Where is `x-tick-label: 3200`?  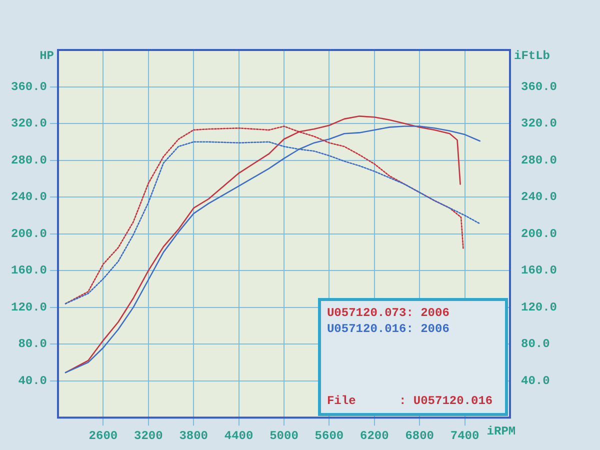
x-tick-label: 3200 is located at coordinates (148, 435).